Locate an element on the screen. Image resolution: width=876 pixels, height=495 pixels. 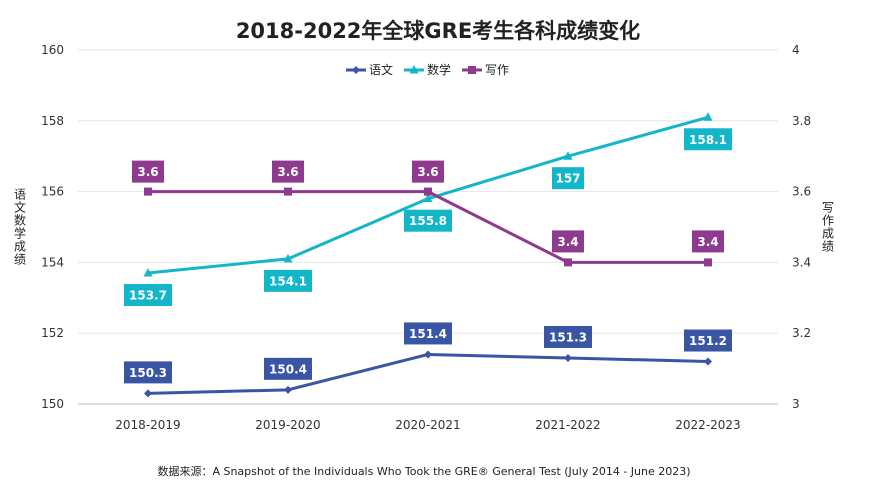
legend-item: 写作 is located at coordinates (485, 70).